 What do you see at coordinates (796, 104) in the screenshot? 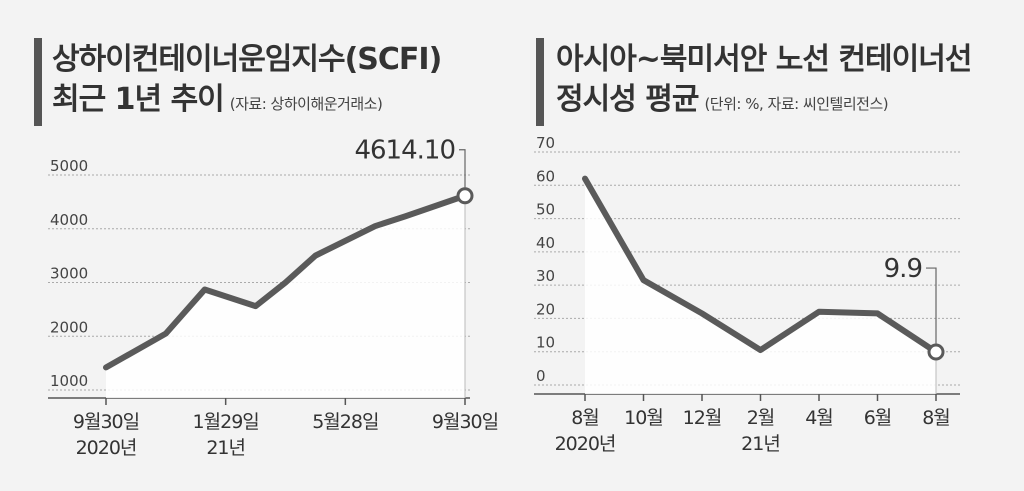
I see `punctuality-source: (단위: %, 자료: 씨인텔리전스)` at bounding box center [796, 104].